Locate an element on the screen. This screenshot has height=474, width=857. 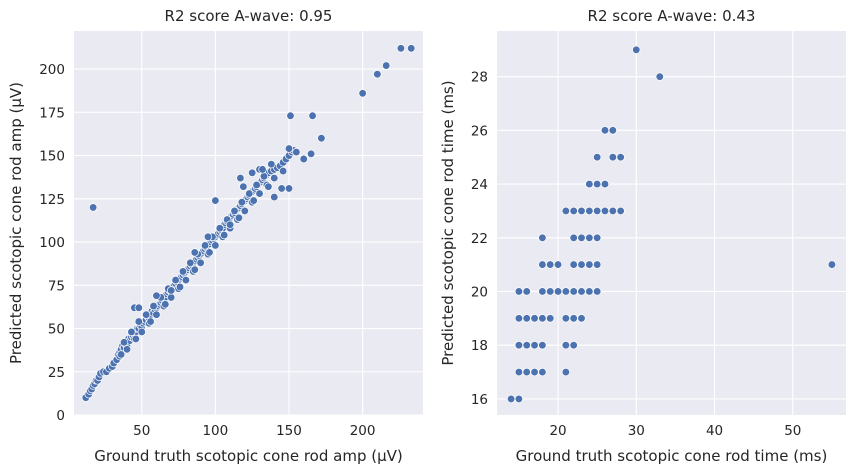
left-y-tick-label: 125 is located at coordinates (52, 200).